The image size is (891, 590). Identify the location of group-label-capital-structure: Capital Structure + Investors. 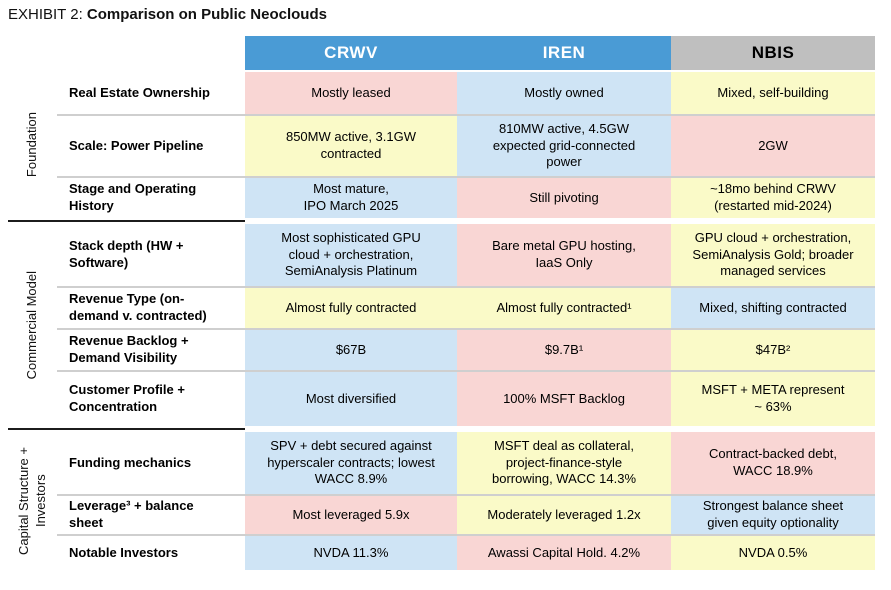
(31, 501).